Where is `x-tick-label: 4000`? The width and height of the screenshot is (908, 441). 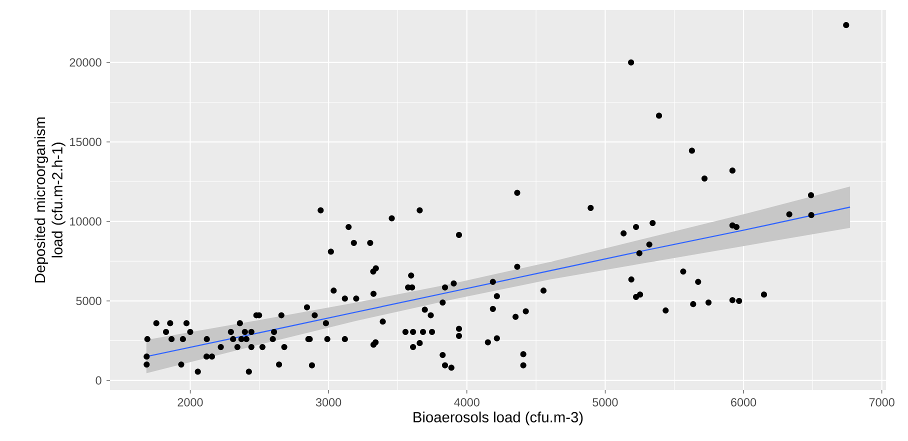 x-tick-label: 4000 is located at coordinates (467, 402).